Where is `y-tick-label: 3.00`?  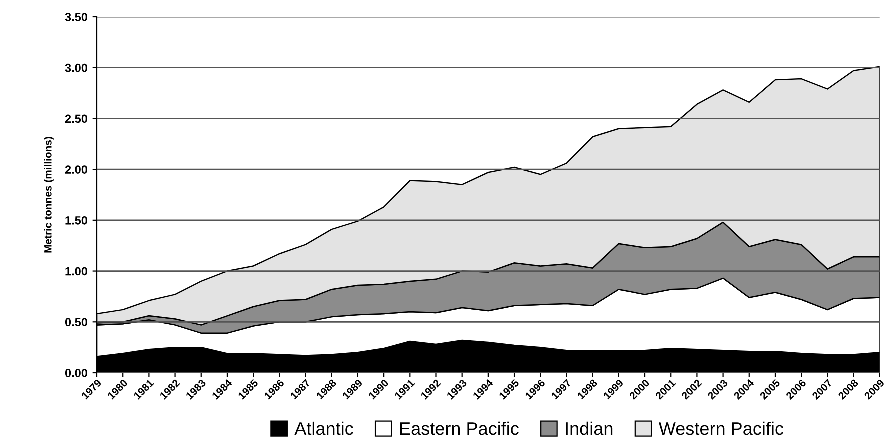 y-tick-label: 3.00 is located at coordinates (76, 68).